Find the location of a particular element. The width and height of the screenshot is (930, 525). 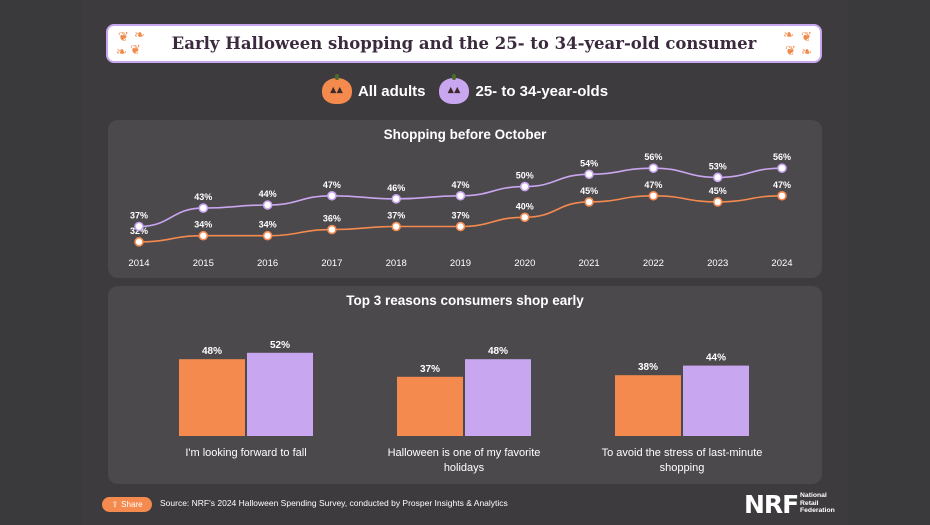

legend-label: 25- to 34-year-olds is located at coordinates (542, 91).